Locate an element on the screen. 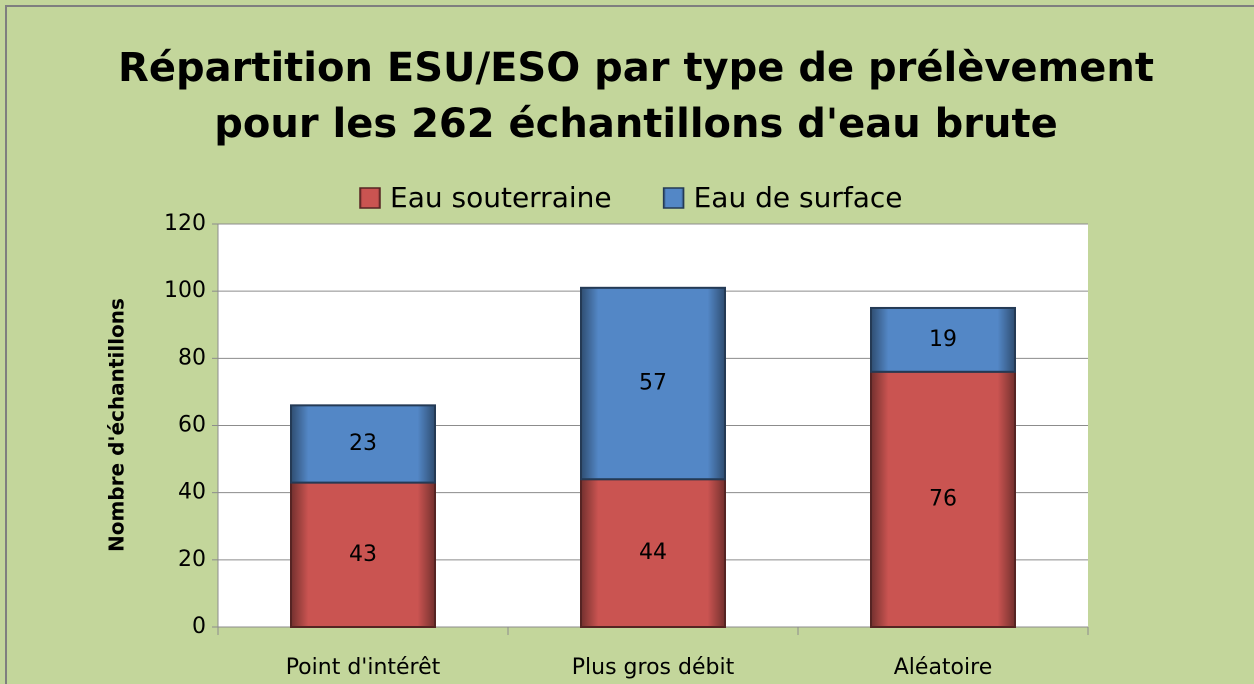 This screenshot has height=684, width=1254. data-label: 57 is located at coordinates (653, 383).